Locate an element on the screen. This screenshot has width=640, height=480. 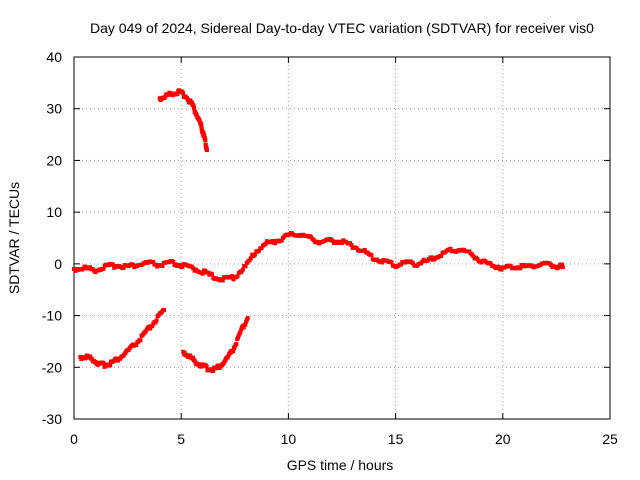
x-tick-label: 0 is located at coordinates (74, 439).